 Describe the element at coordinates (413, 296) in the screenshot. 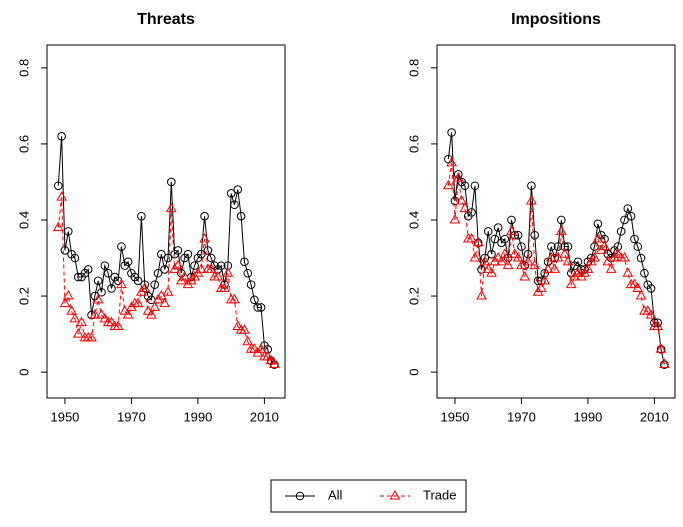

I see `y-tick-label: 0.2` at that location.